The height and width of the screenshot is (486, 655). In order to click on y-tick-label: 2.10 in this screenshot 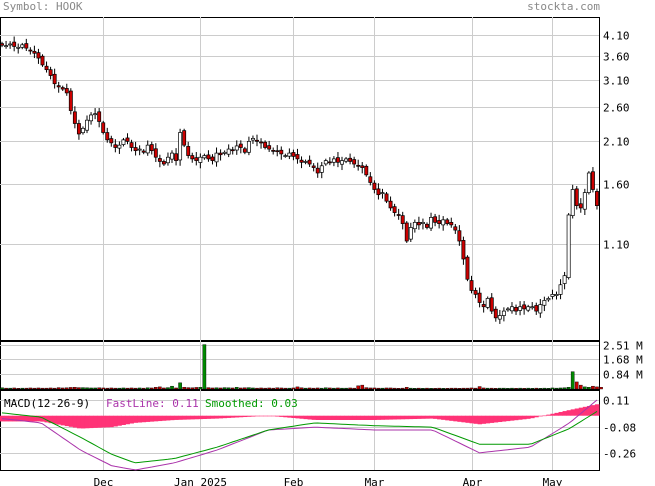, I will do `click(616, 142)`.